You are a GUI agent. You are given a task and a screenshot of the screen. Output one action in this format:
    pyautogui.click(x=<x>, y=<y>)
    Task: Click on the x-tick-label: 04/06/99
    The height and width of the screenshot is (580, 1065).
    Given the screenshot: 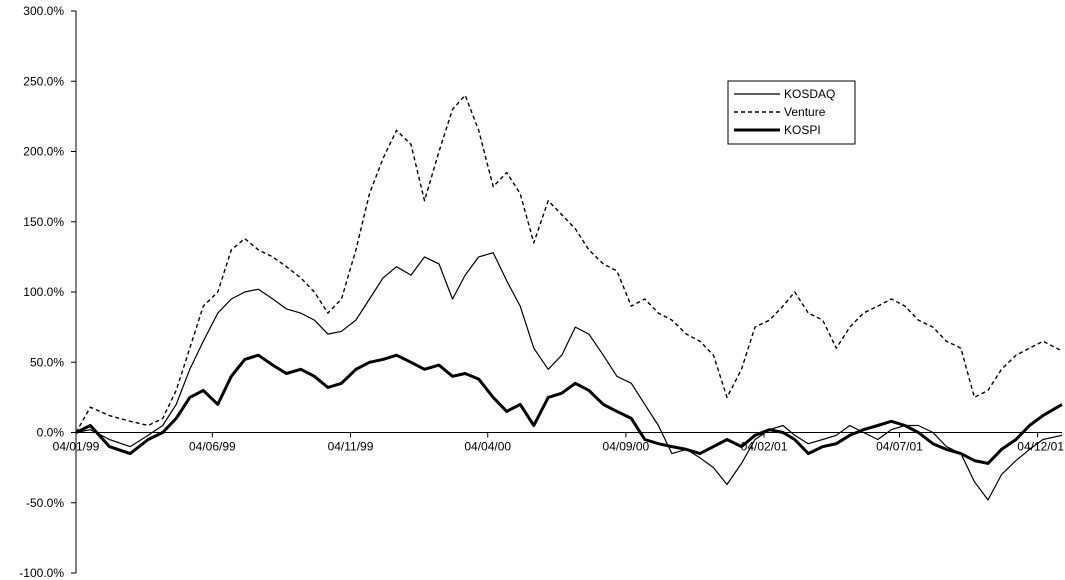 What is the action you would take?
    pyautogui.click(x=212, y=447)
    